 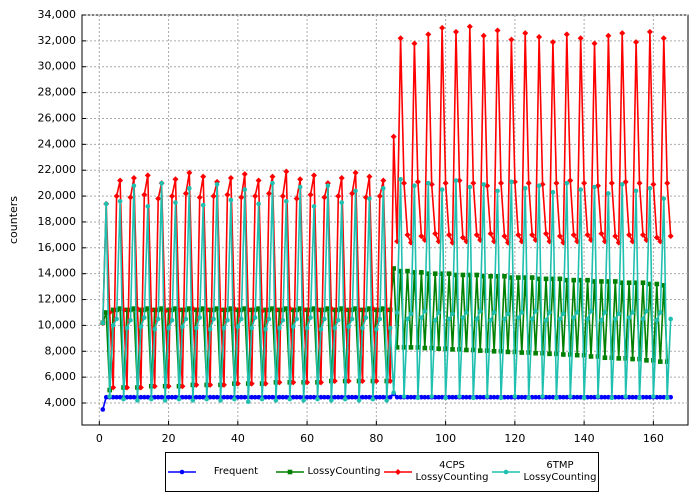 I want to click on x-tick-label: 80, so click(x=376, y=438).